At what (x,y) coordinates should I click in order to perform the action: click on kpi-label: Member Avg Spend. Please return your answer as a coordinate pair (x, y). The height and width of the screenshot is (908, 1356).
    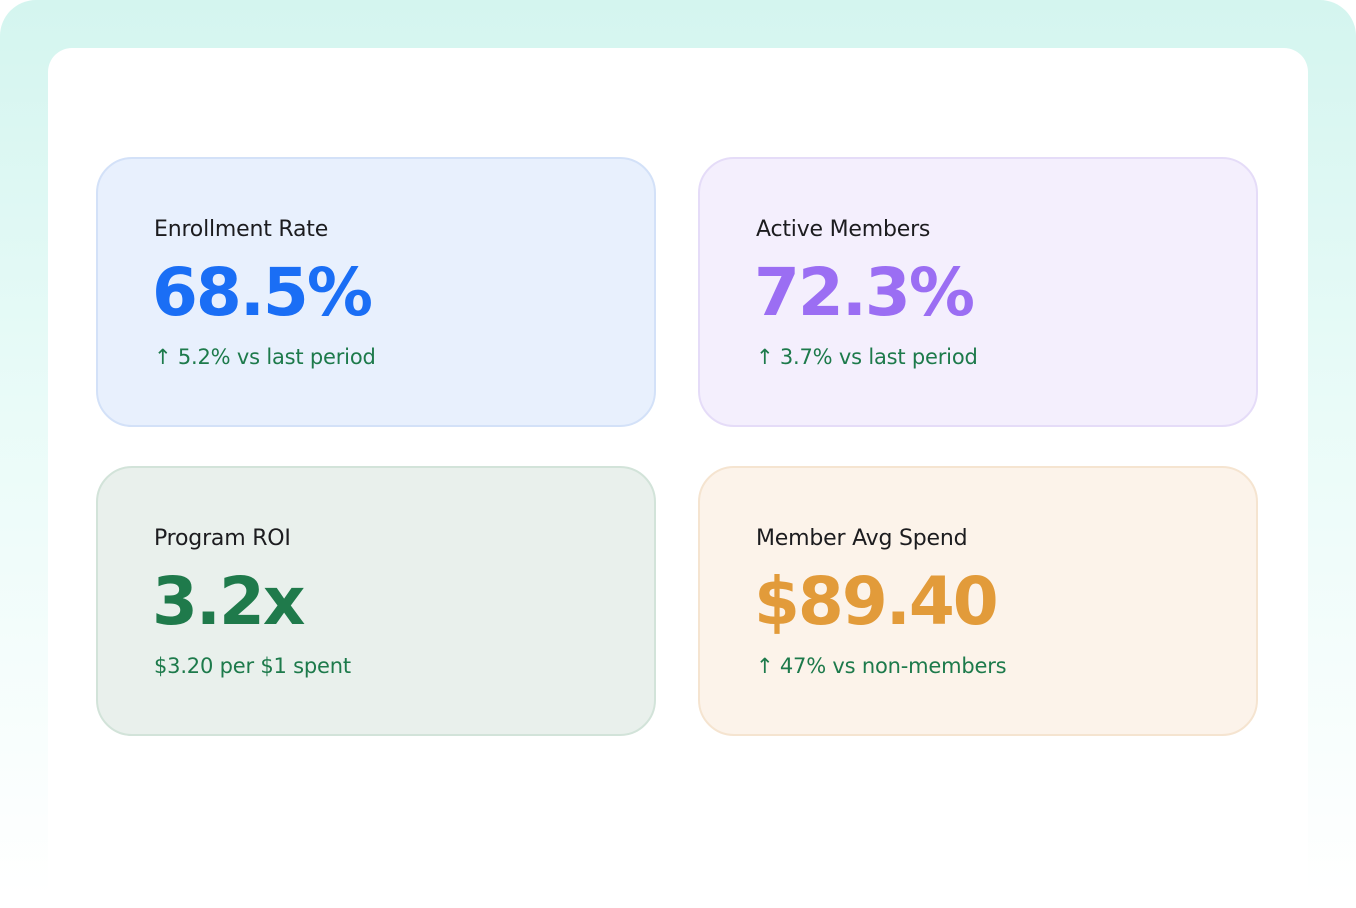
    Looking at the image, I should click on (862, 538).